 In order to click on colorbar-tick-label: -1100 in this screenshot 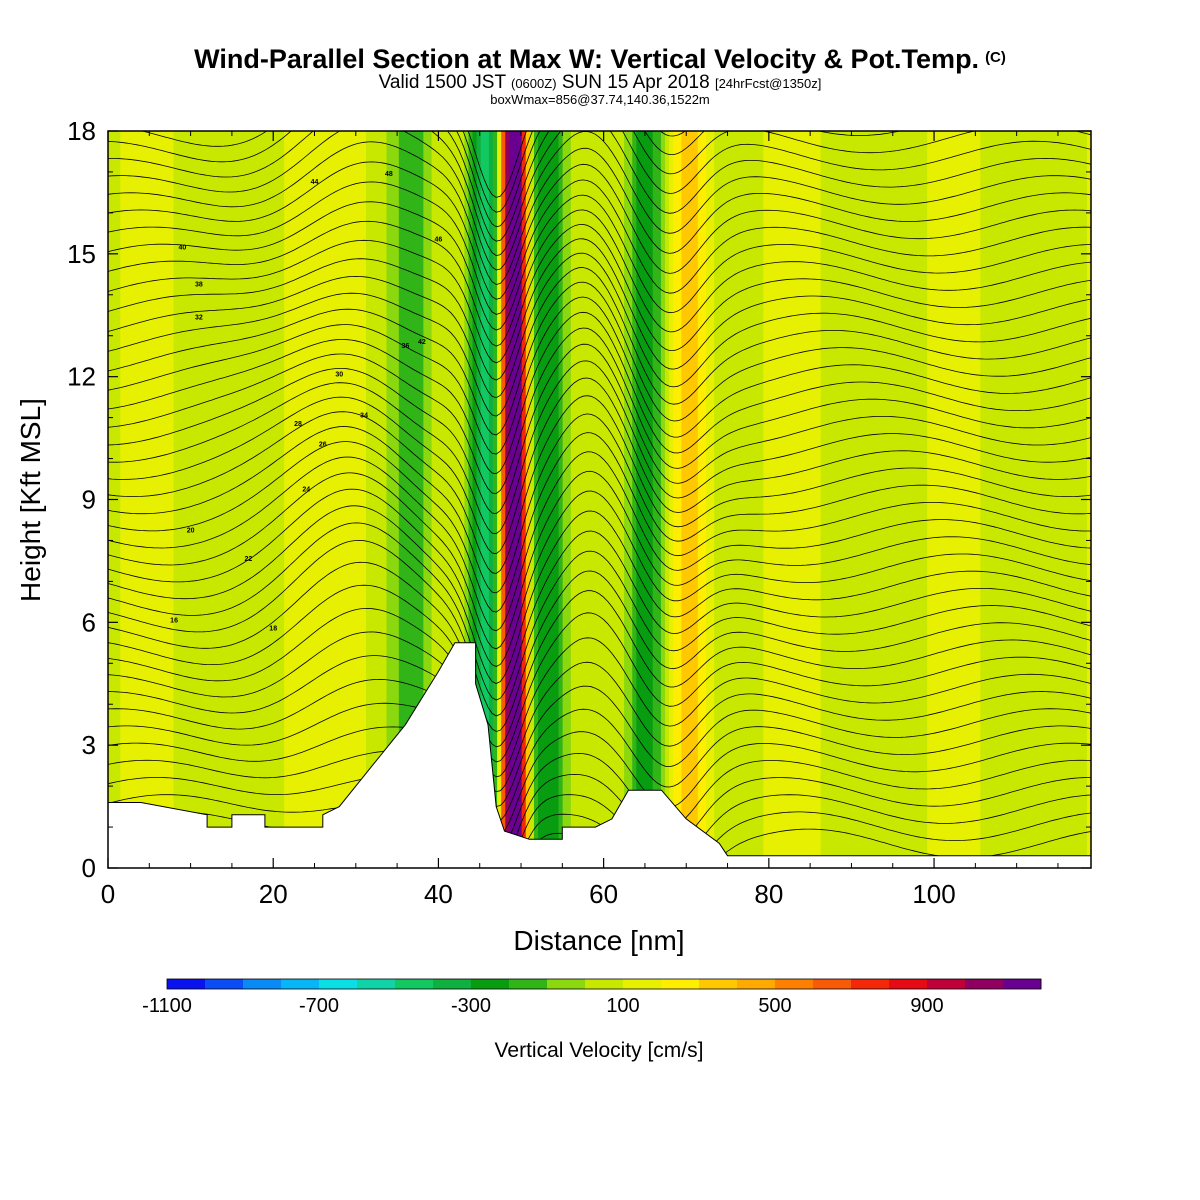, I will do `click(167, 1006)`.